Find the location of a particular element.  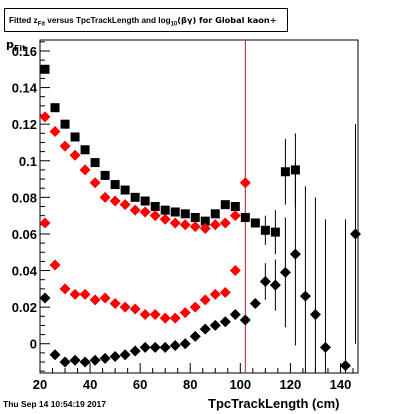

y-tick-label: 0.16 is located at coordinates (24, 51).